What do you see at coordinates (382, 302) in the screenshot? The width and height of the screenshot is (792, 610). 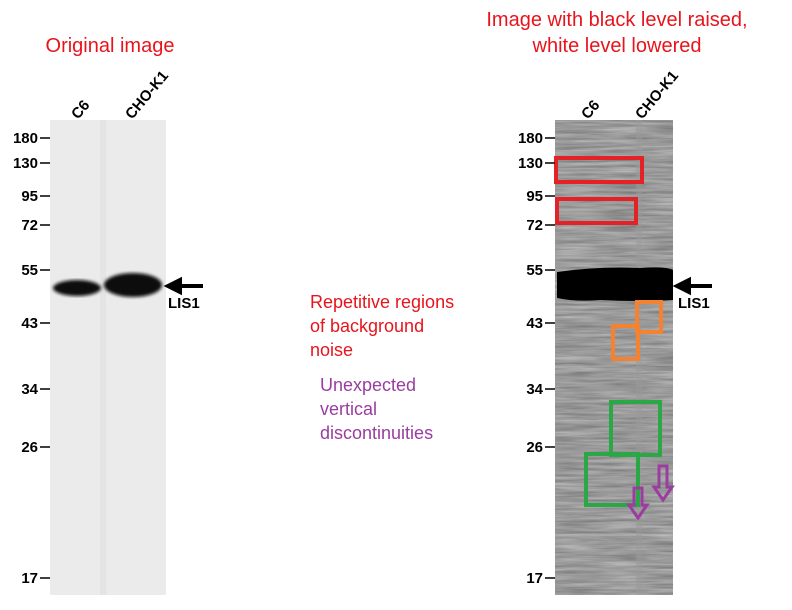 I see `annotation: Repetitive regions` at bounding box center [382, 302].